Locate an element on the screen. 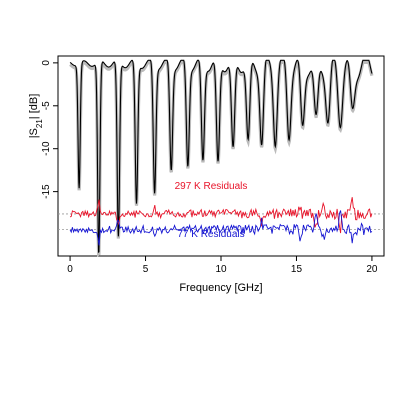 Image resolution: width=415 pixels, height=415 pixels. x-axis: 0 5 10 15 20 is located at coordinates (222, 265).